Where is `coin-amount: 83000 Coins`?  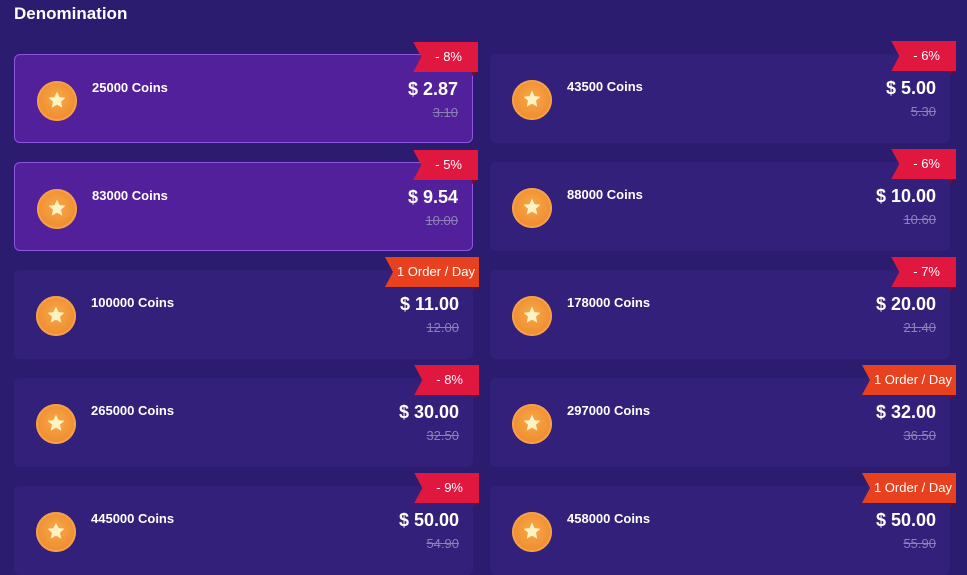 coin-amount: 83000 Coins is located at coordinates (130, 195).